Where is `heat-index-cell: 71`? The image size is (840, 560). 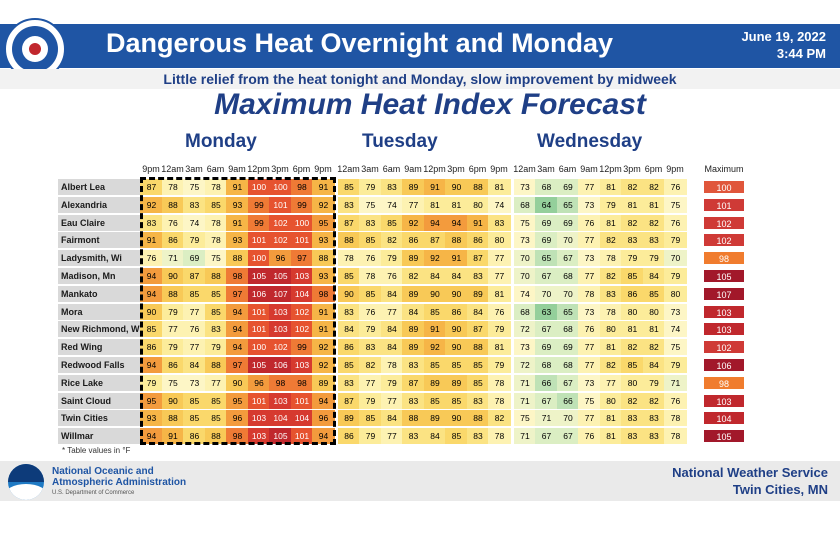 heat-index-cell: 71 is located at coordinates (525, 382).